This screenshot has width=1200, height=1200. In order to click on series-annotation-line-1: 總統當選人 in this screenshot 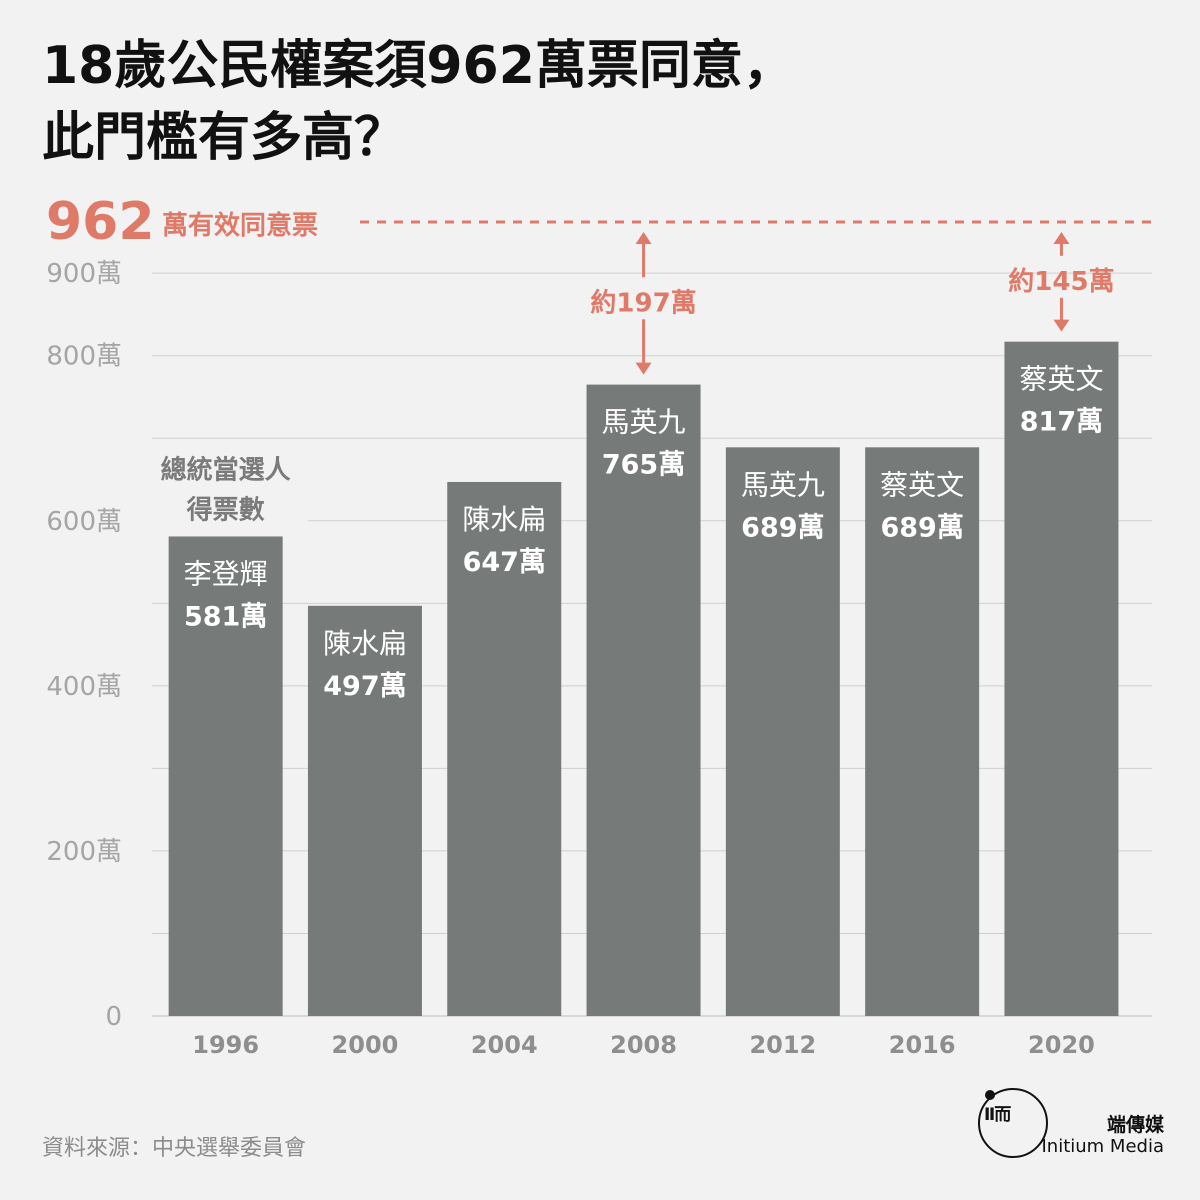, I will do `click(226, 469)`.